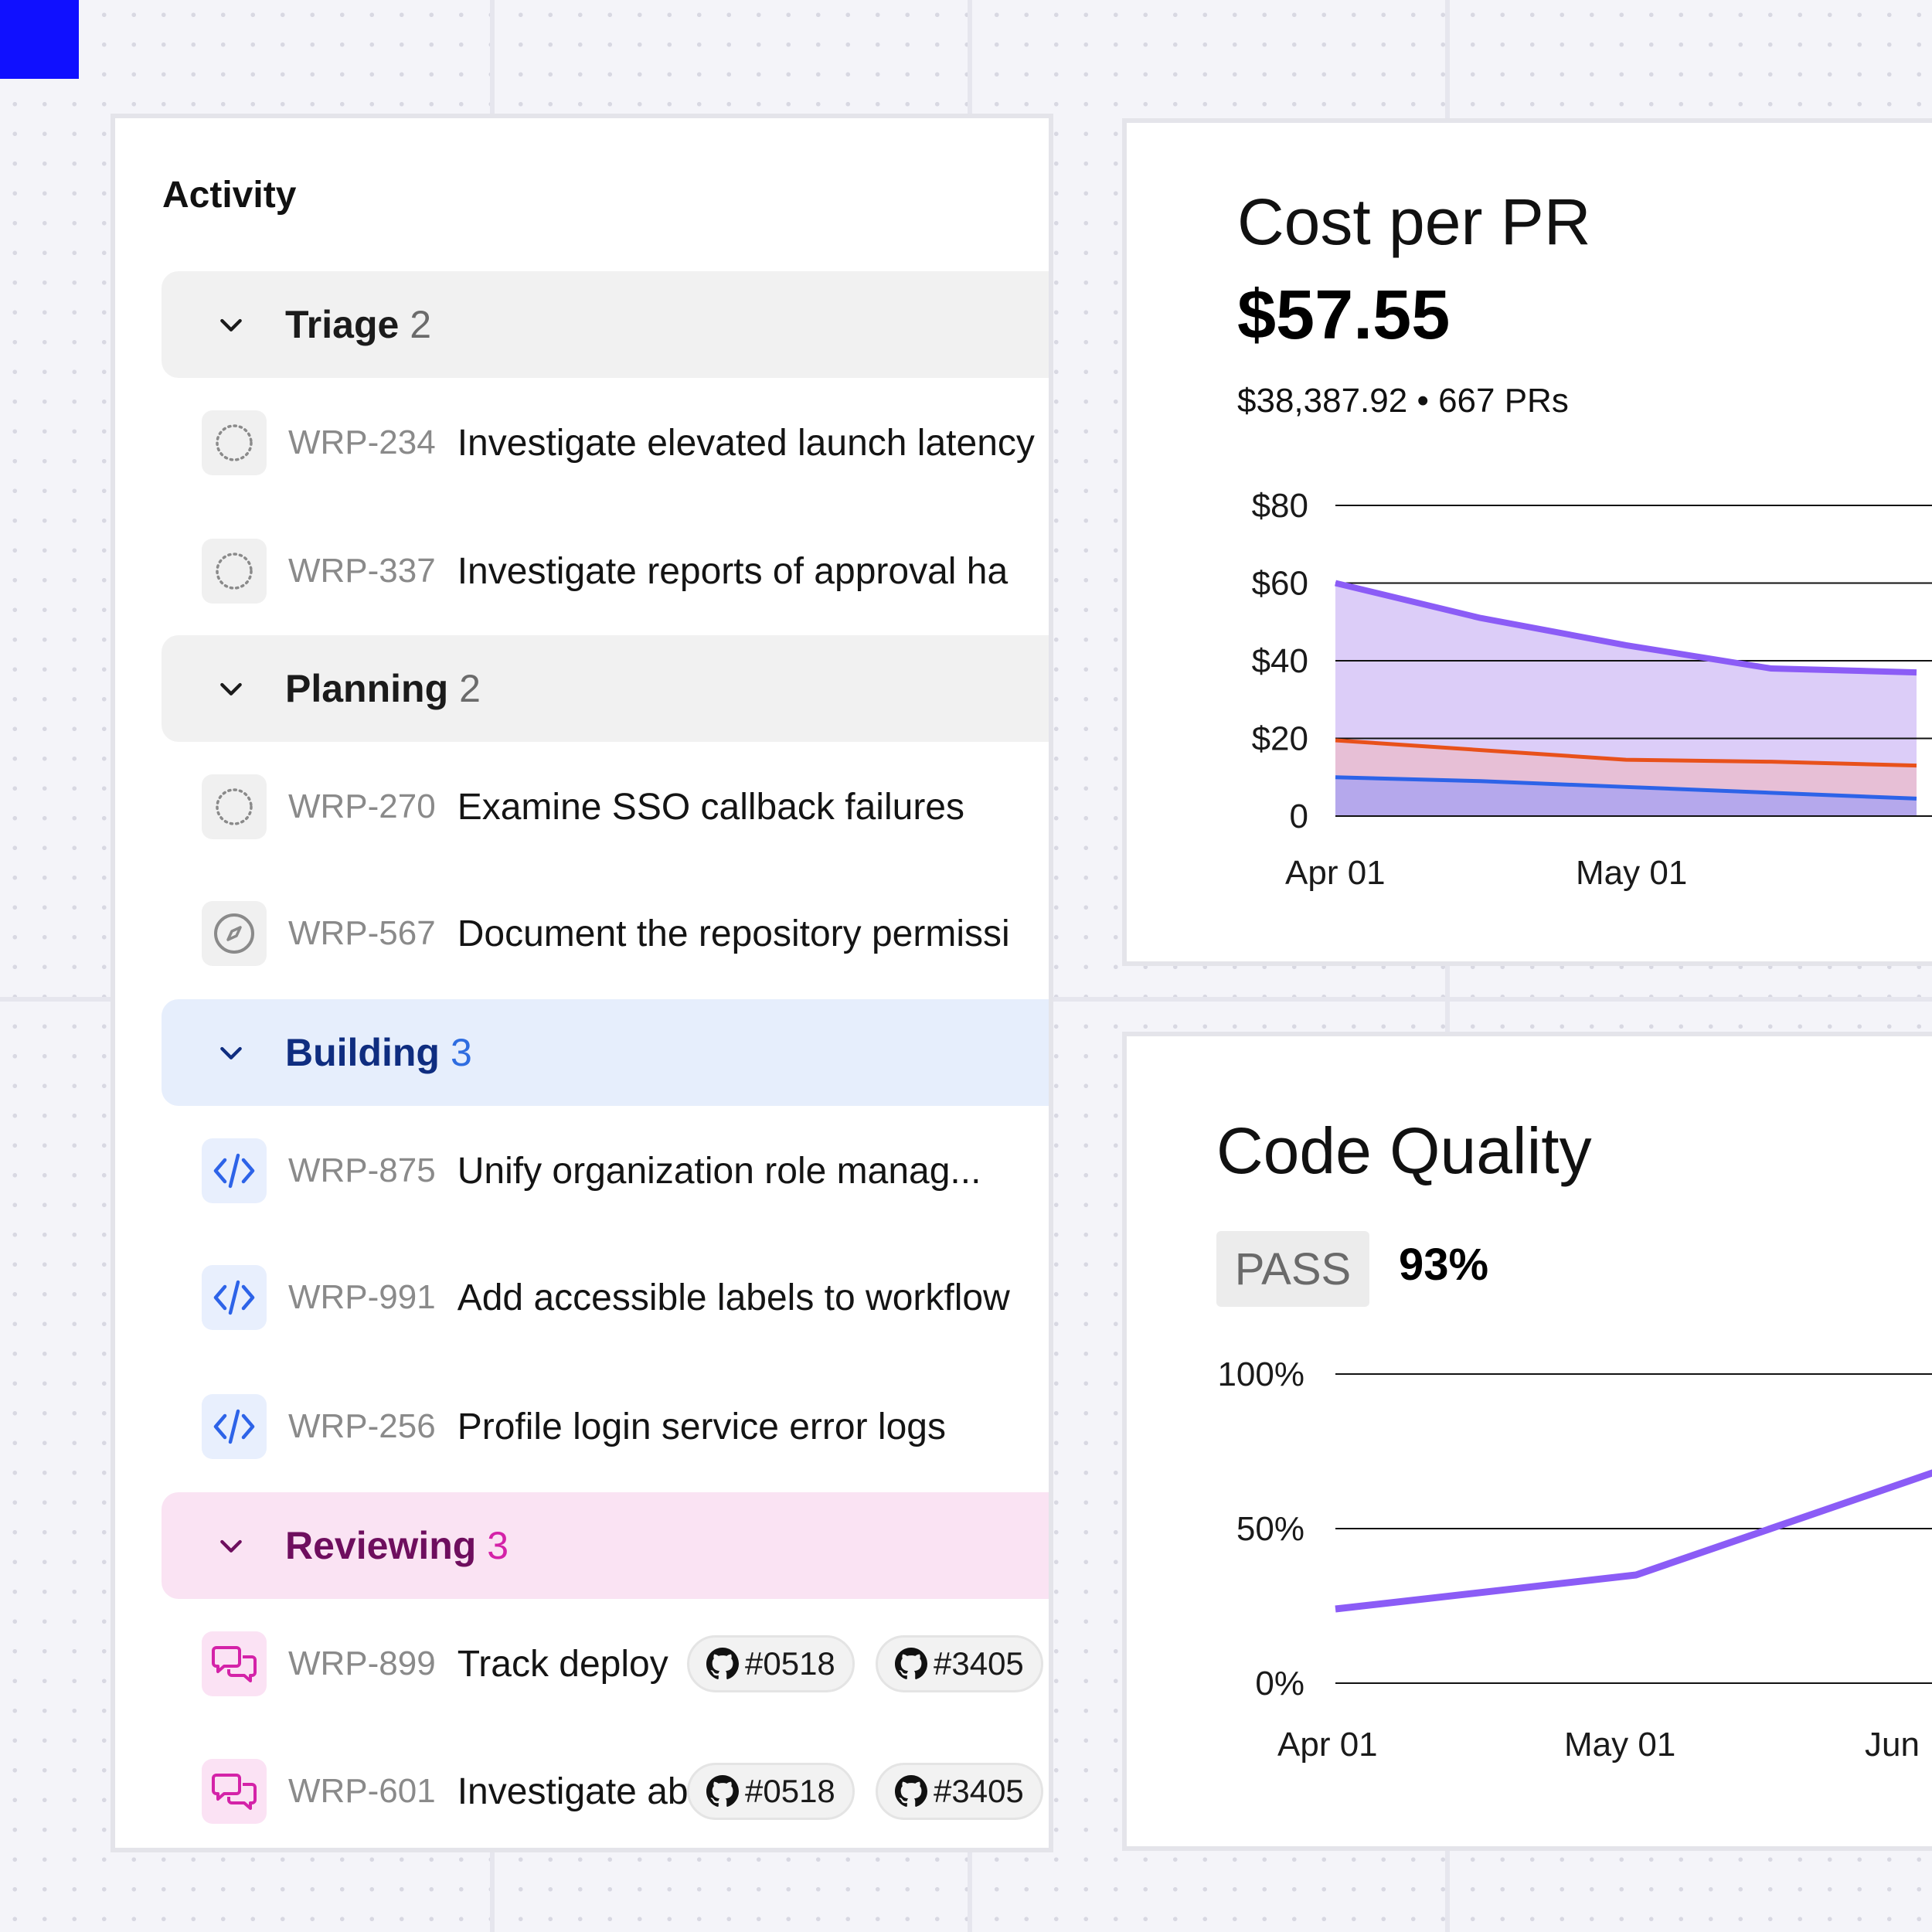 This screenshot has height=1932, width=1932. What do you see at coordinates (702, 1426) in the screenshot?
I see `issue-title: Profile login service error logs` at bounding box center [702, 1426].